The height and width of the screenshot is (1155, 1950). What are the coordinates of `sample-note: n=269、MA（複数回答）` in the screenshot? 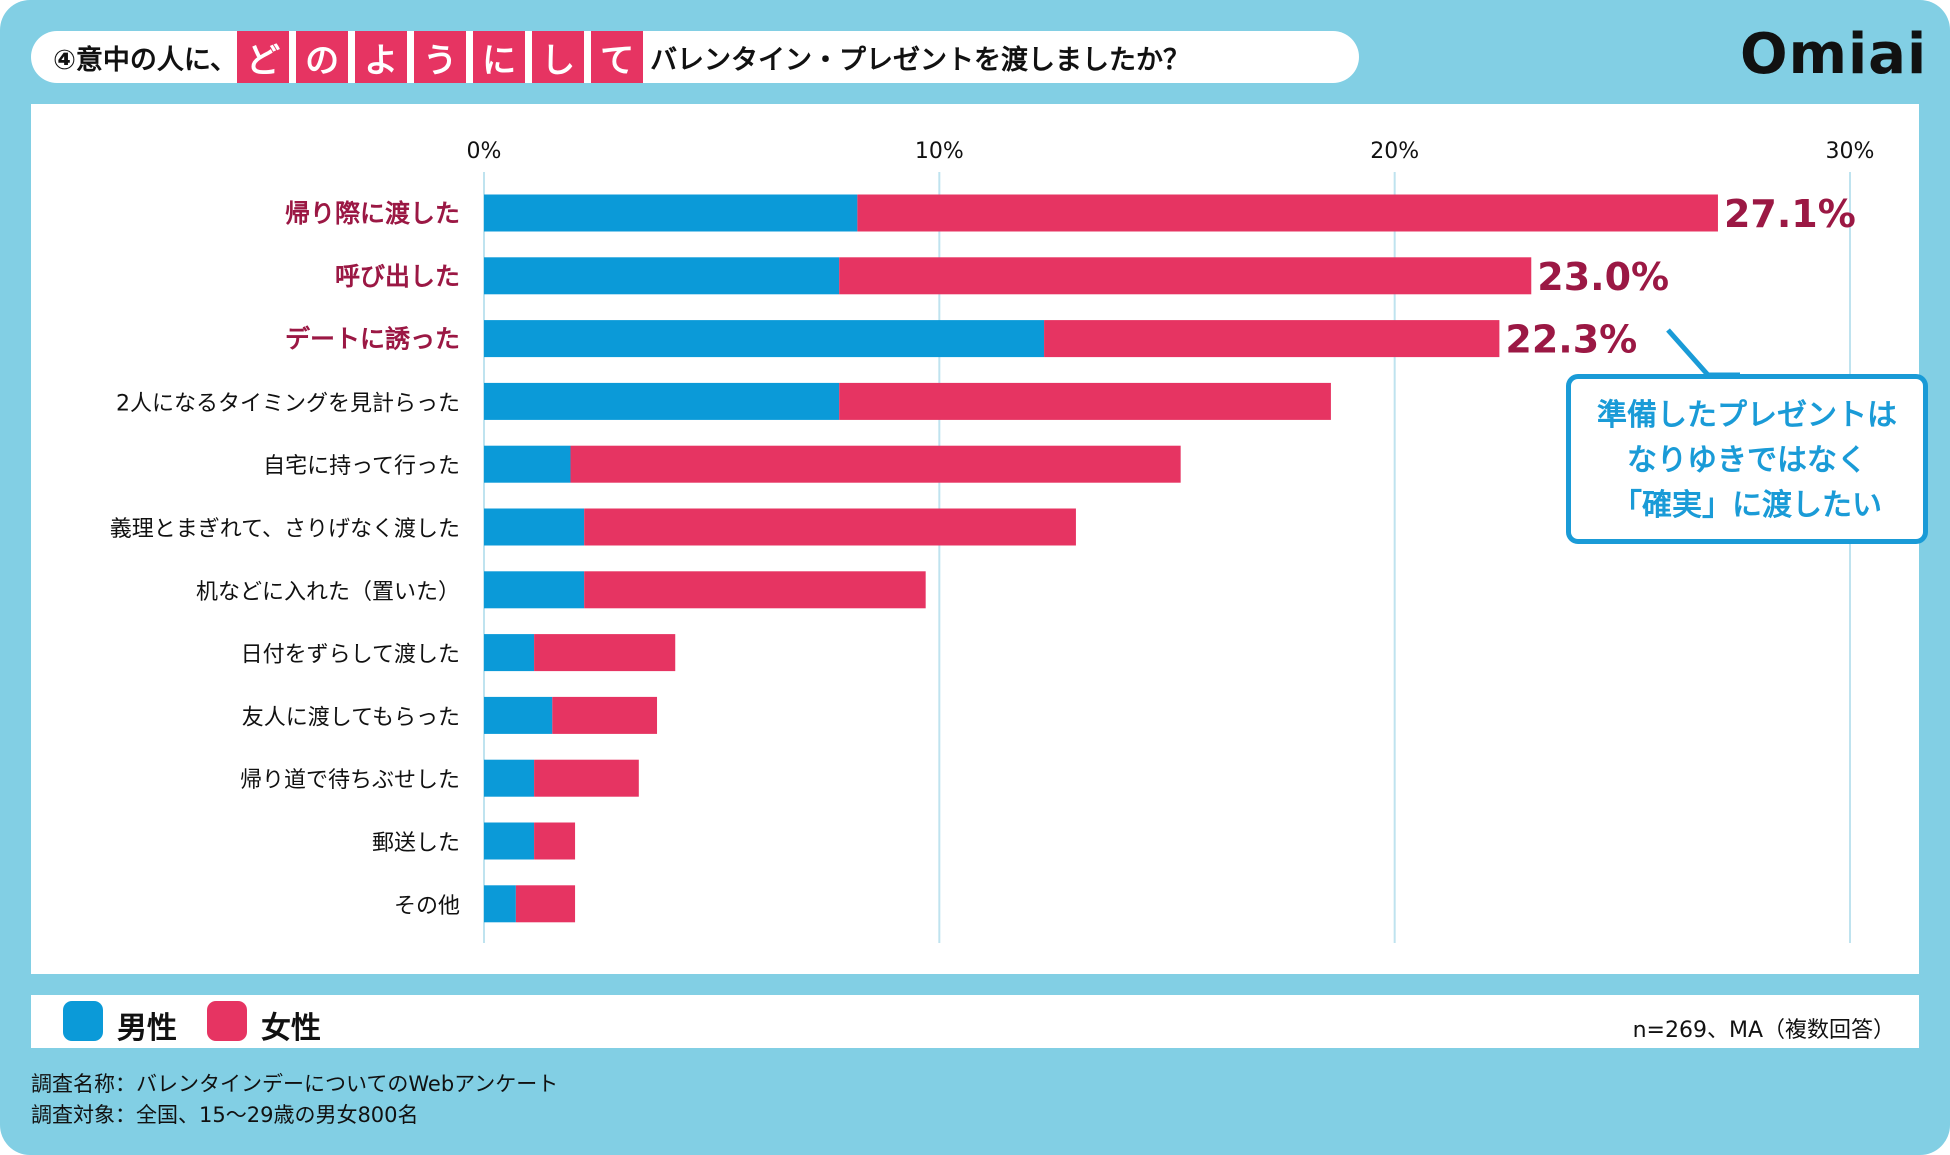 It's located at (1763, 1030).